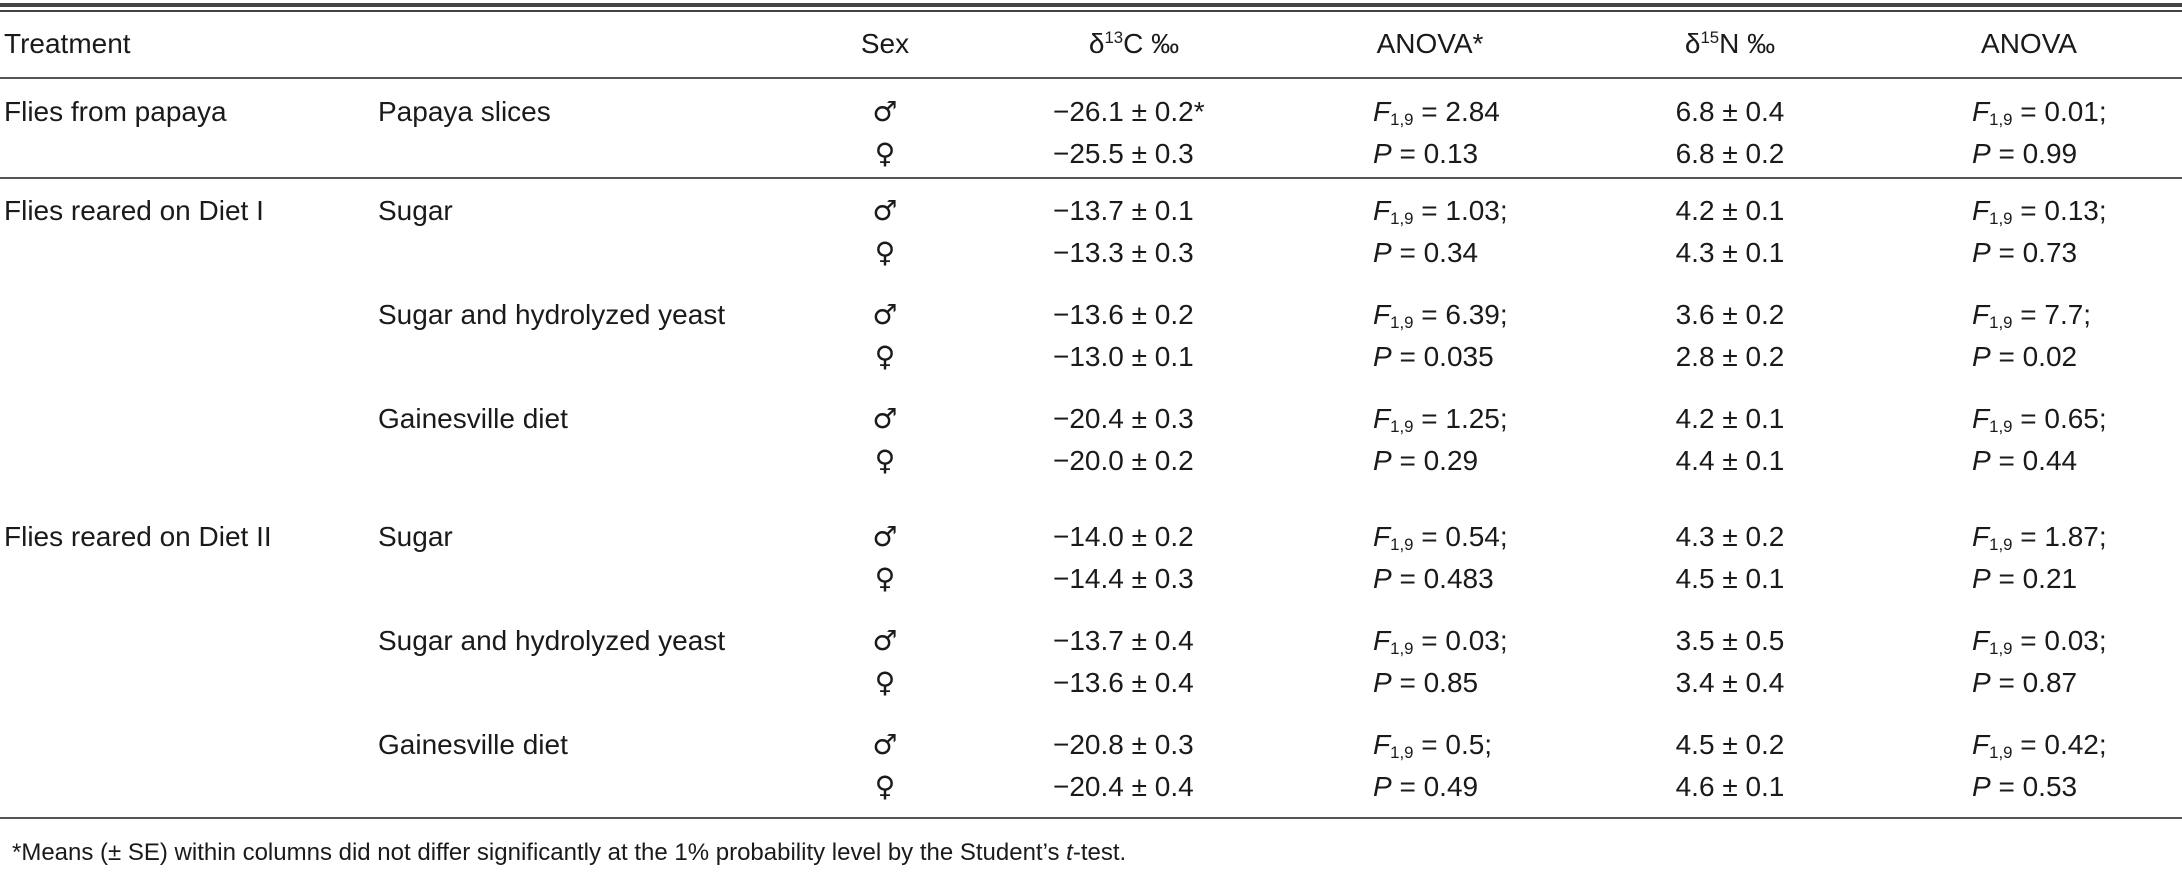  What do you see at coordinates (1123, 640) in the screenshot?
I see `c13-value: −13.7 ± 0.4` at bounding box center [1123, 640].